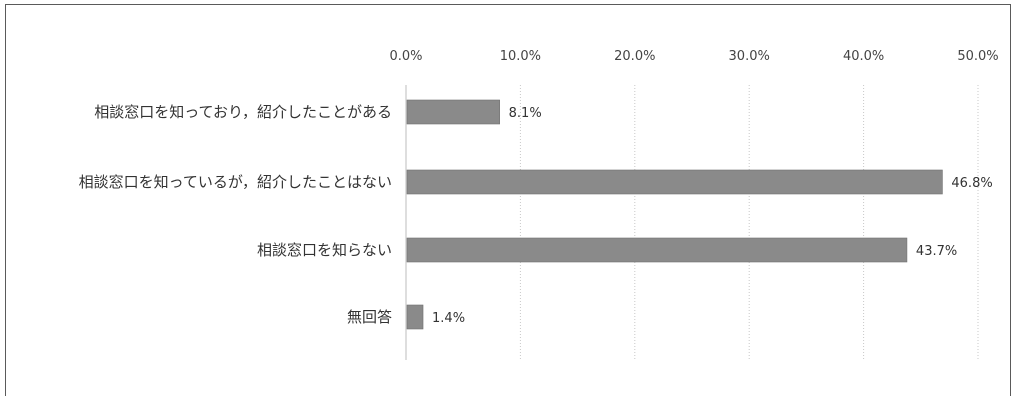  Describe the element at coordinates (936, 251) in the screenshot. I see `data-label: 43.7%` at that location.